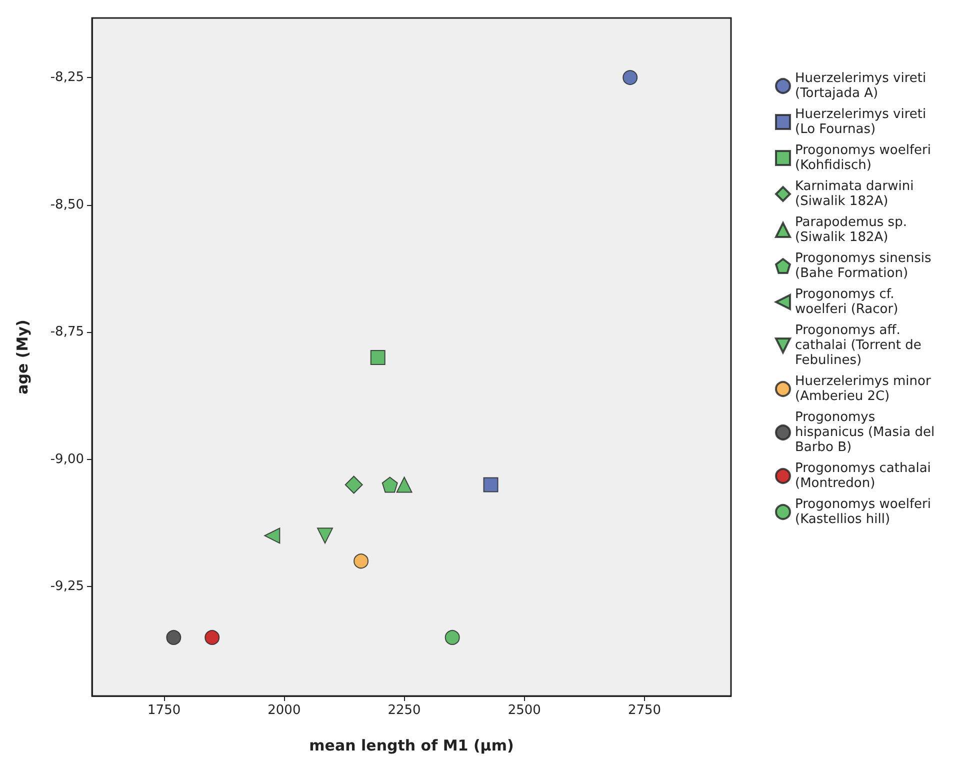 This screenshot has width=958, height=763. What do you see at coordinates (865, 158) in the screenshot?
I see `legend-label: Progonomys woelferi (Kohfidisch)` at bounding box center [865, 158].